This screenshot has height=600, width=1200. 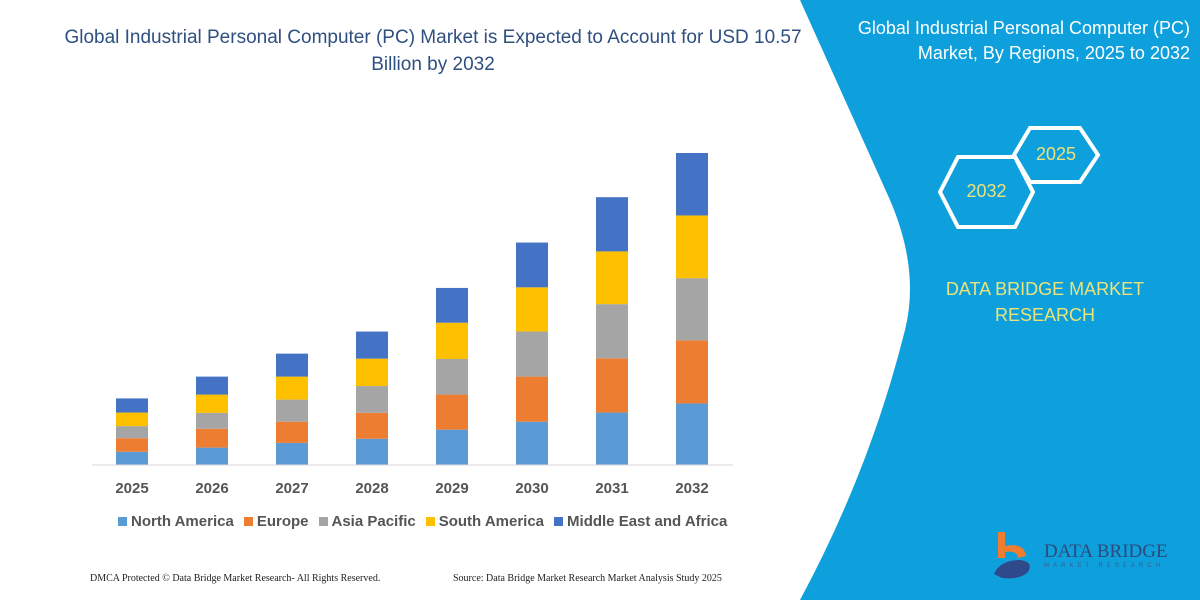 What do you see at coordinates (452, 305) in the screenshot?
I see `bar-2029-middle-east-and-africa` at bounding box center [452, 305].